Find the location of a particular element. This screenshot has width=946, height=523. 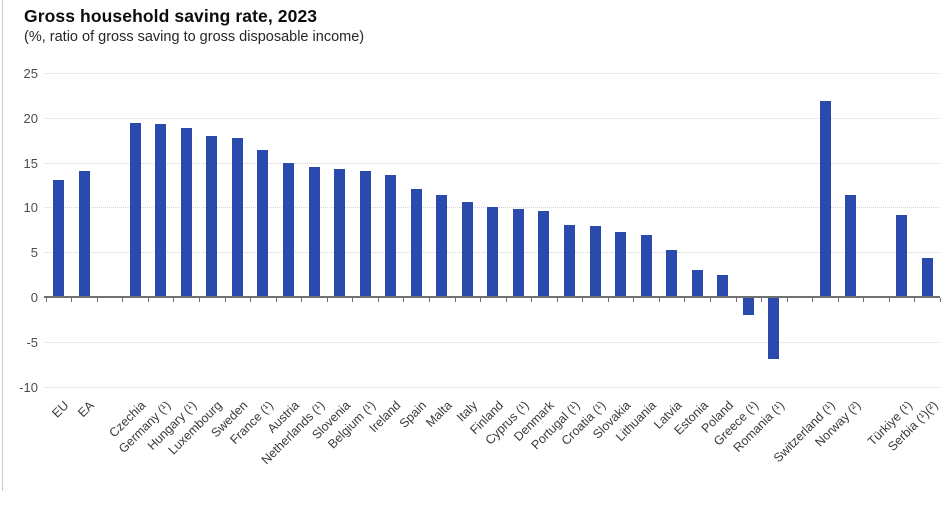

bar-slovenia is located at coordinates (340, 232).